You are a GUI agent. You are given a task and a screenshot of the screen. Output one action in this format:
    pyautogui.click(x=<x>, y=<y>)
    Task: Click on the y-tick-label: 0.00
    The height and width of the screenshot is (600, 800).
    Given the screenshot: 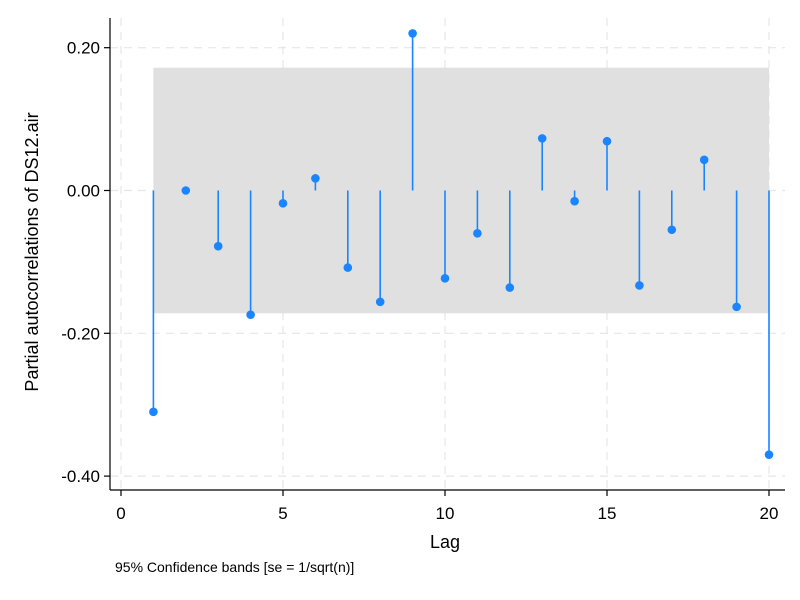 What is the action you would take?
    pyautogui.click(x=83, y=191)
    